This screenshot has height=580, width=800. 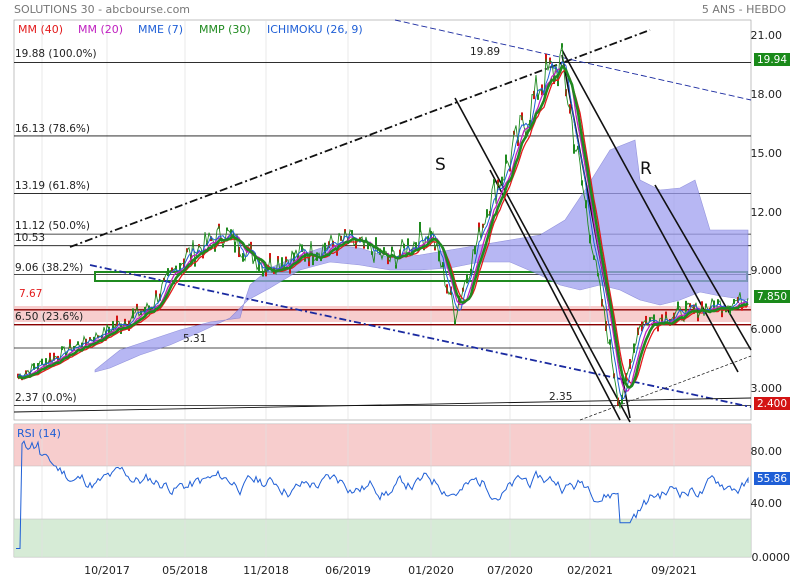 I want to click on x-tick-4: 01/2020, so click(x=431, y=570).